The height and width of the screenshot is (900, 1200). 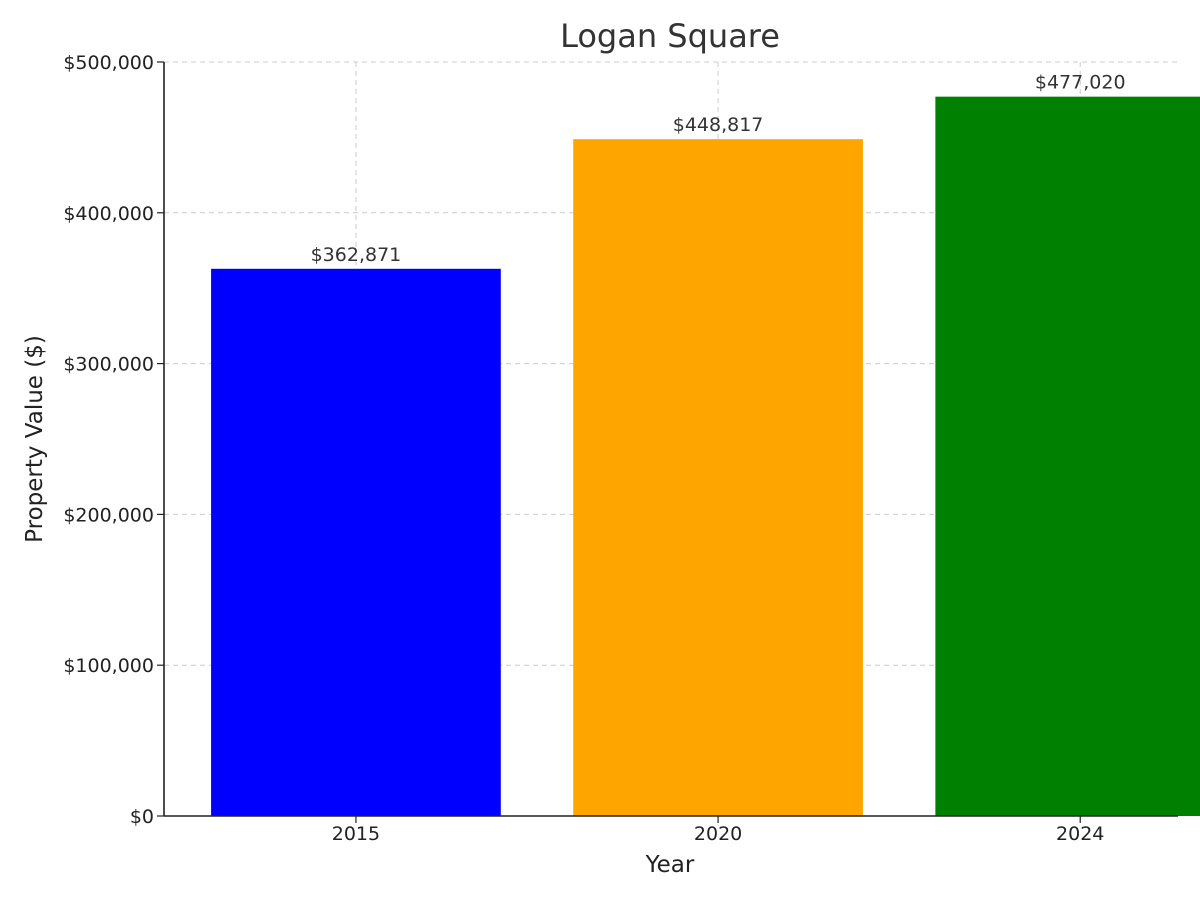 I want to click on x-tick-label: 2024, so click(x=1080, y=834).